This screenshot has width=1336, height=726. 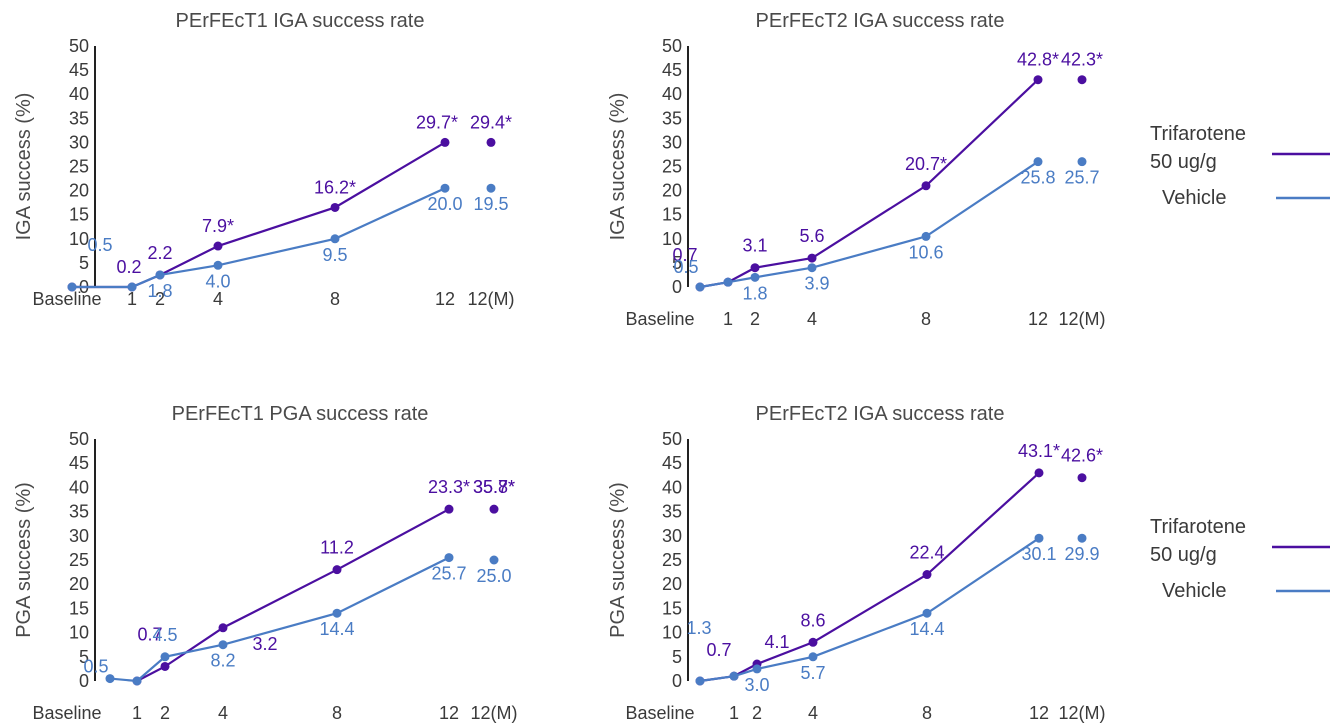 I want to click on data-label-trifarotene: 2.2, so click(x=159, y=253).